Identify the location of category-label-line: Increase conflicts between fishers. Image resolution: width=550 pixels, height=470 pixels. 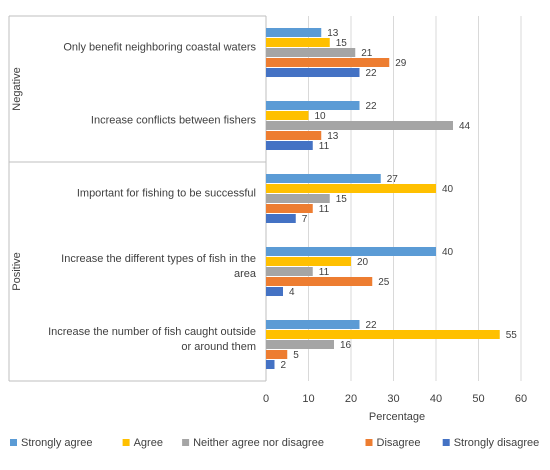
(174, 121).